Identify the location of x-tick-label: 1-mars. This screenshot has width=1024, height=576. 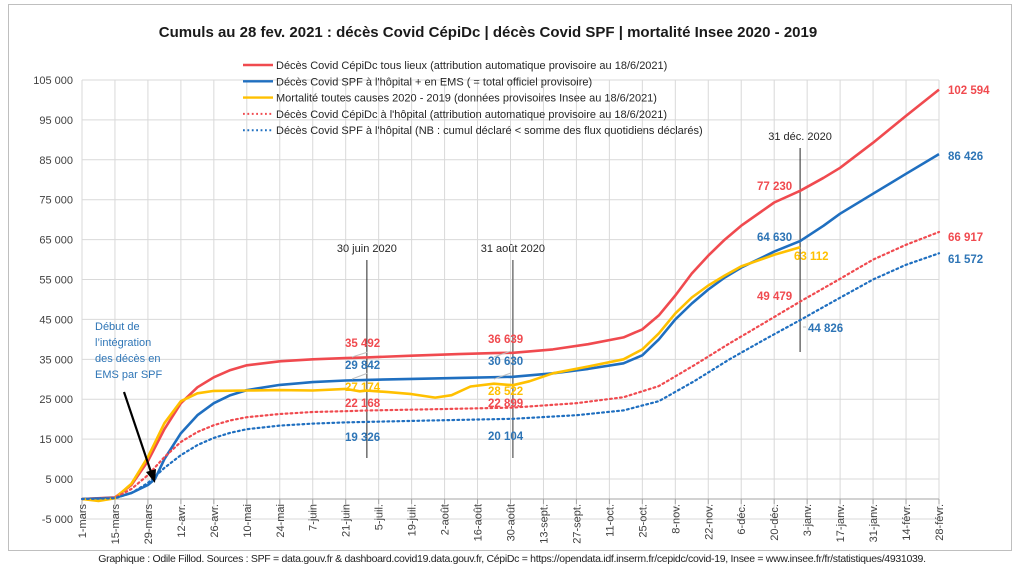
(83, 521).